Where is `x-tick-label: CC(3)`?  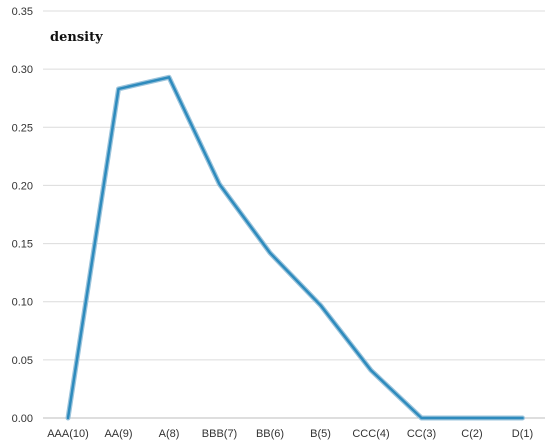 x-tick-label: CC(3) is located at coordinates (421, 434).